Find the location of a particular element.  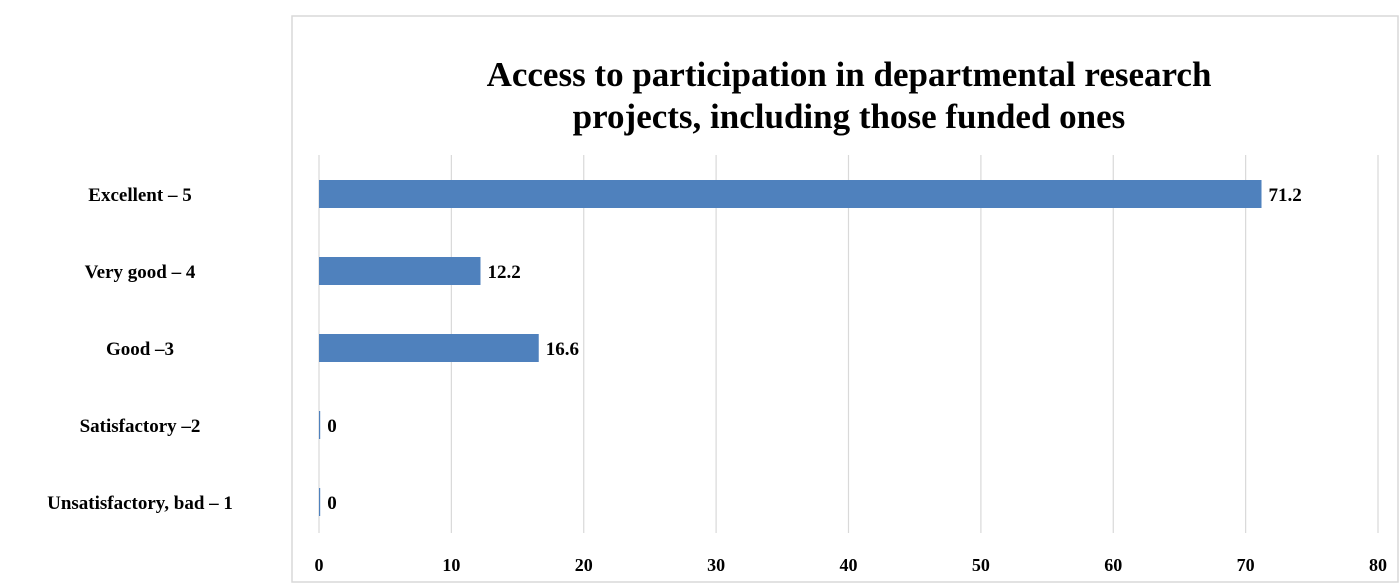

category-label: Very good – 4 is located at coordinates (140, 272).